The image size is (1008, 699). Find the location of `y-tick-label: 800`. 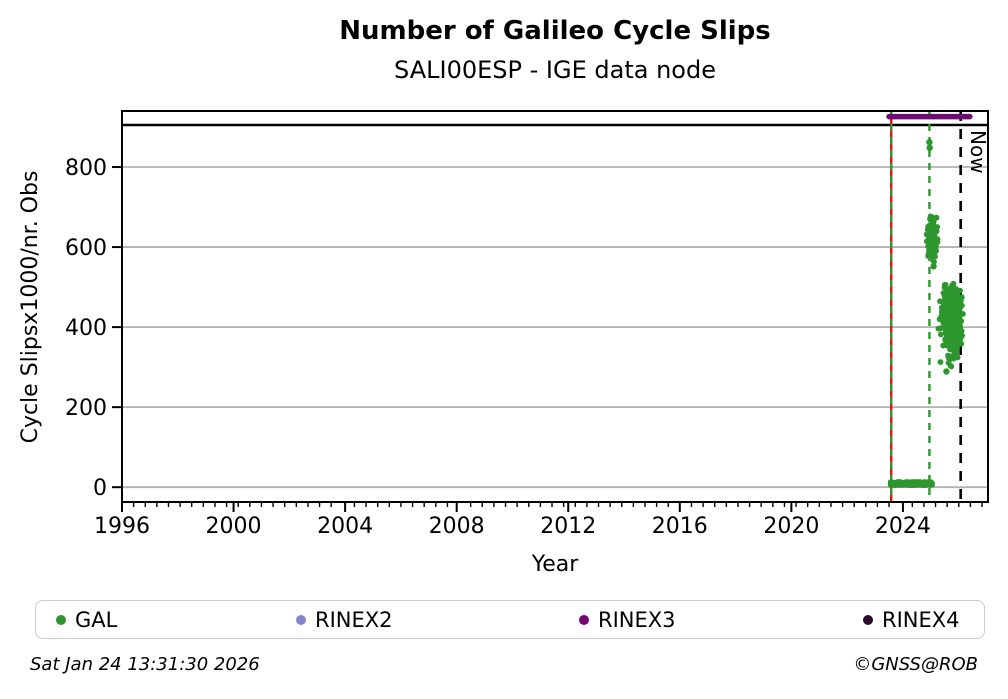

y-tick-label: 800 is located at coordinates (86, 168).